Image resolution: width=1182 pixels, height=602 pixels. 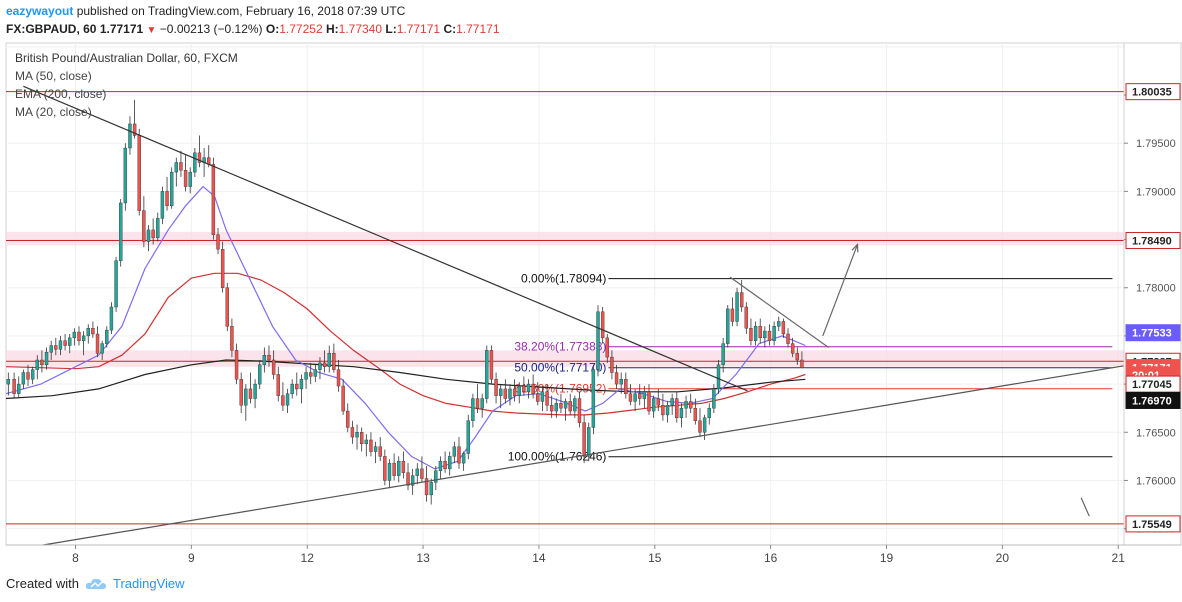 What do you see at coordinates (1156, 192) in the screenshot?
I see `y-tick-label: 1.79000` at bounding box center [1156, 192].